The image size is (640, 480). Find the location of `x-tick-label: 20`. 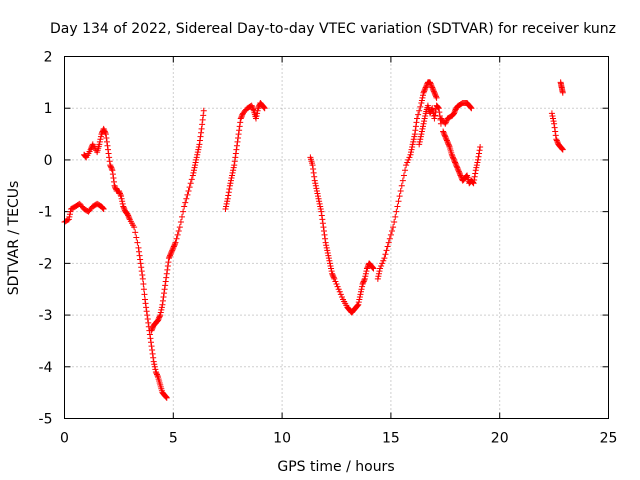

x-tick-label: 20 is located at coordinates (500, 439).